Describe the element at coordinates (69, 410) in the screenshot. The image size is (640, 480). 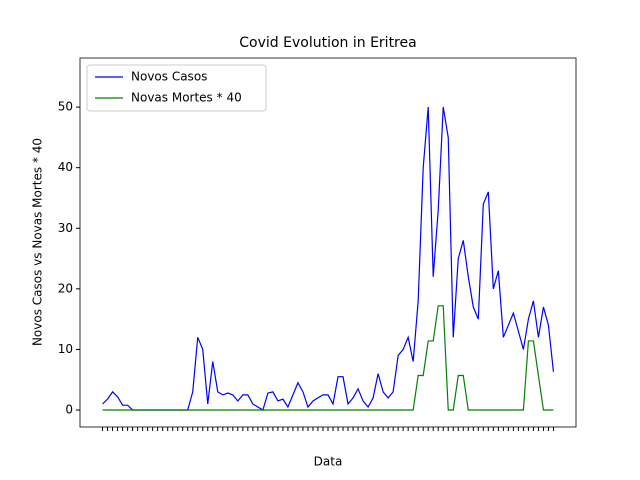
I see `y-tick-label: 0` at that location.